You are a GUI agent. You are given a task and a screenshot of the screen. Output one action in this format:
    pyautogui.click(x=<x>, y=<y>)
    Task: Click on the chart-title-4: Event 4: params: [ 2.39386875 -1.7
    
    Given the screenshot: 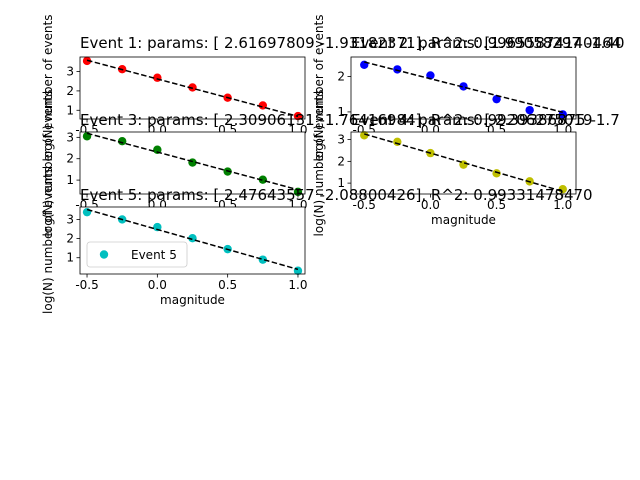 What is the action you would take?
    pyautogui.click(x=485, y=120)
    